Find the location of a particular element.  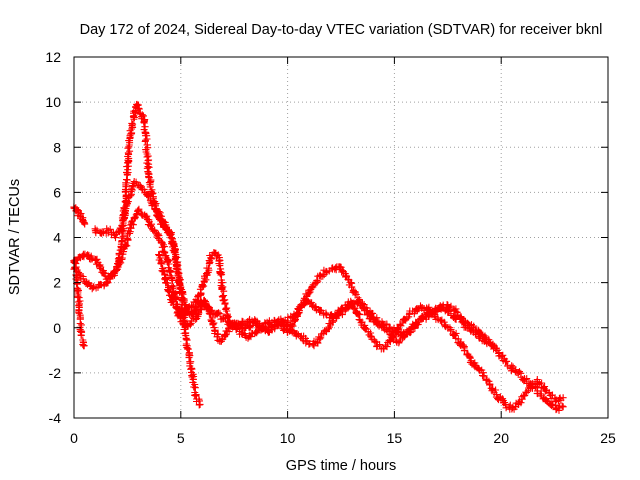

y-tick-label: 6 is located at coordinates (57, 192).